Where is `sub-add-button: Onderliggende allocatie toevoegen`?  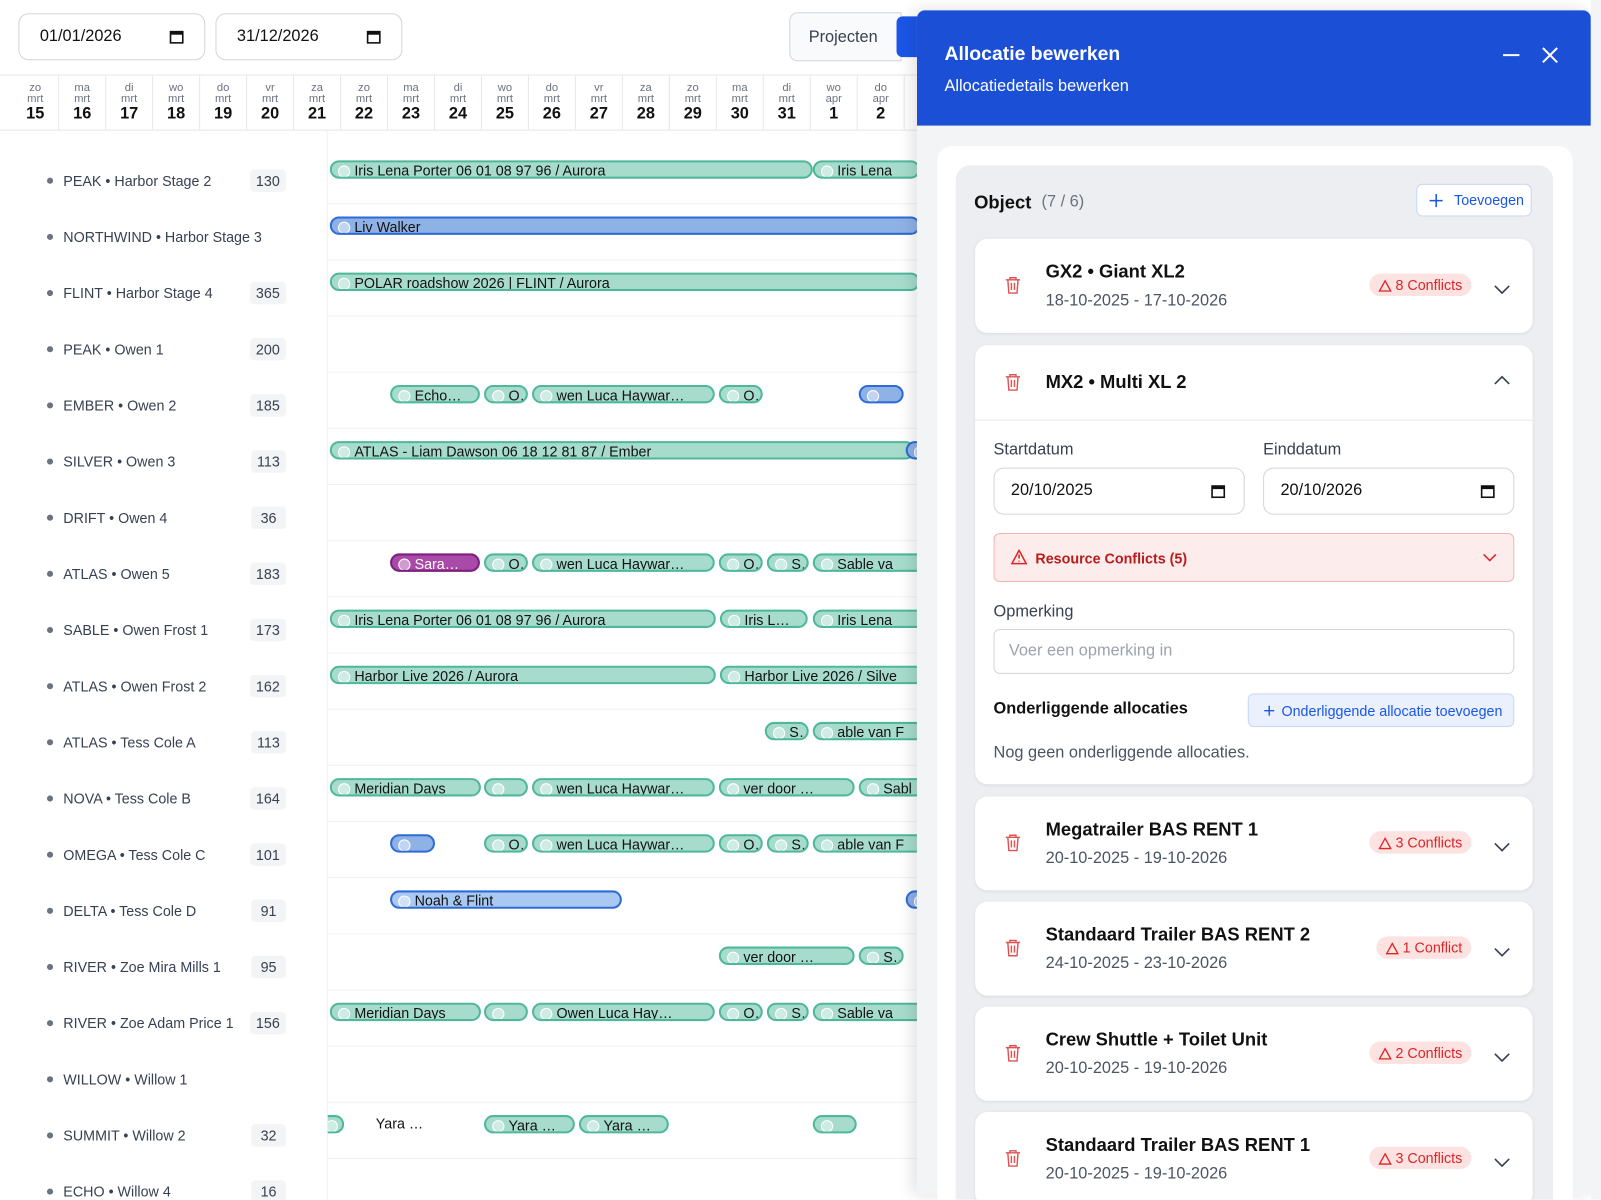 sub-add-button: Onderliggende allocatie toevoegen is located at coordinates (1381, 710).